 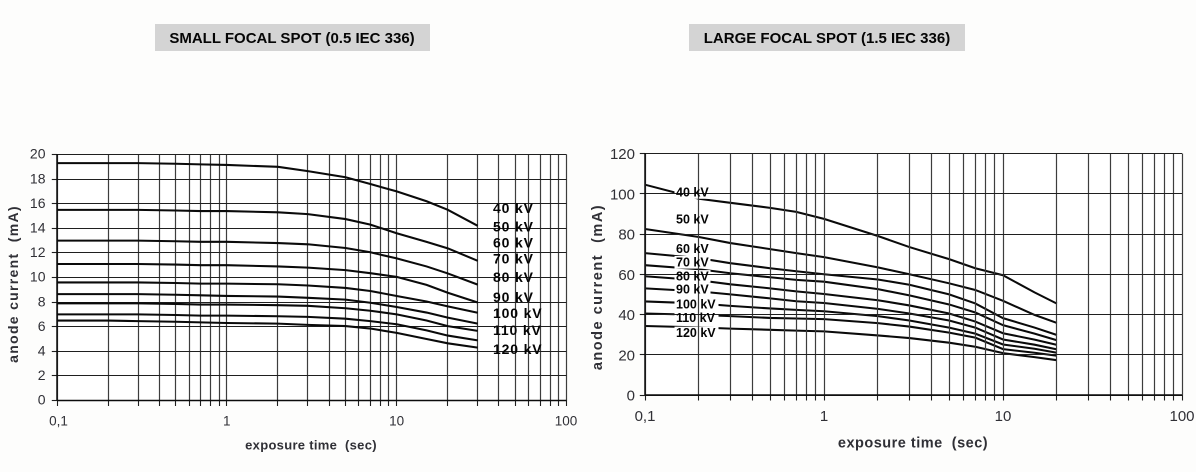 I want to click on svg-text: 12, so click(x=38, y=252).